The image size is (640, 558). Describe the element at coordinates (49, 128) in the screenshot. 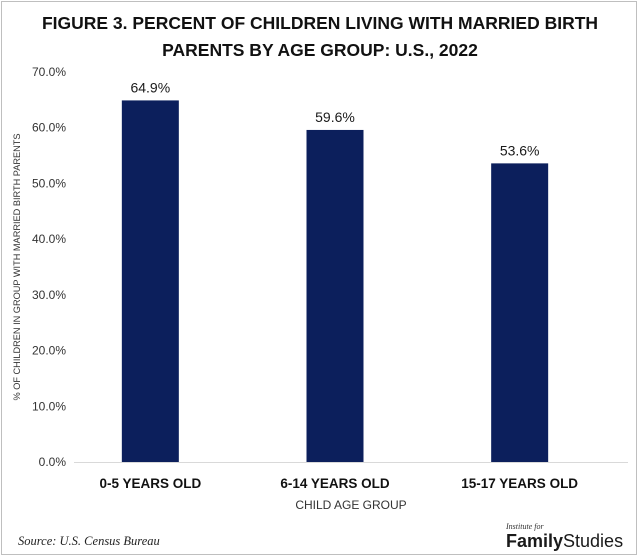

I see `y-tick-label: 60.0%` at that location.